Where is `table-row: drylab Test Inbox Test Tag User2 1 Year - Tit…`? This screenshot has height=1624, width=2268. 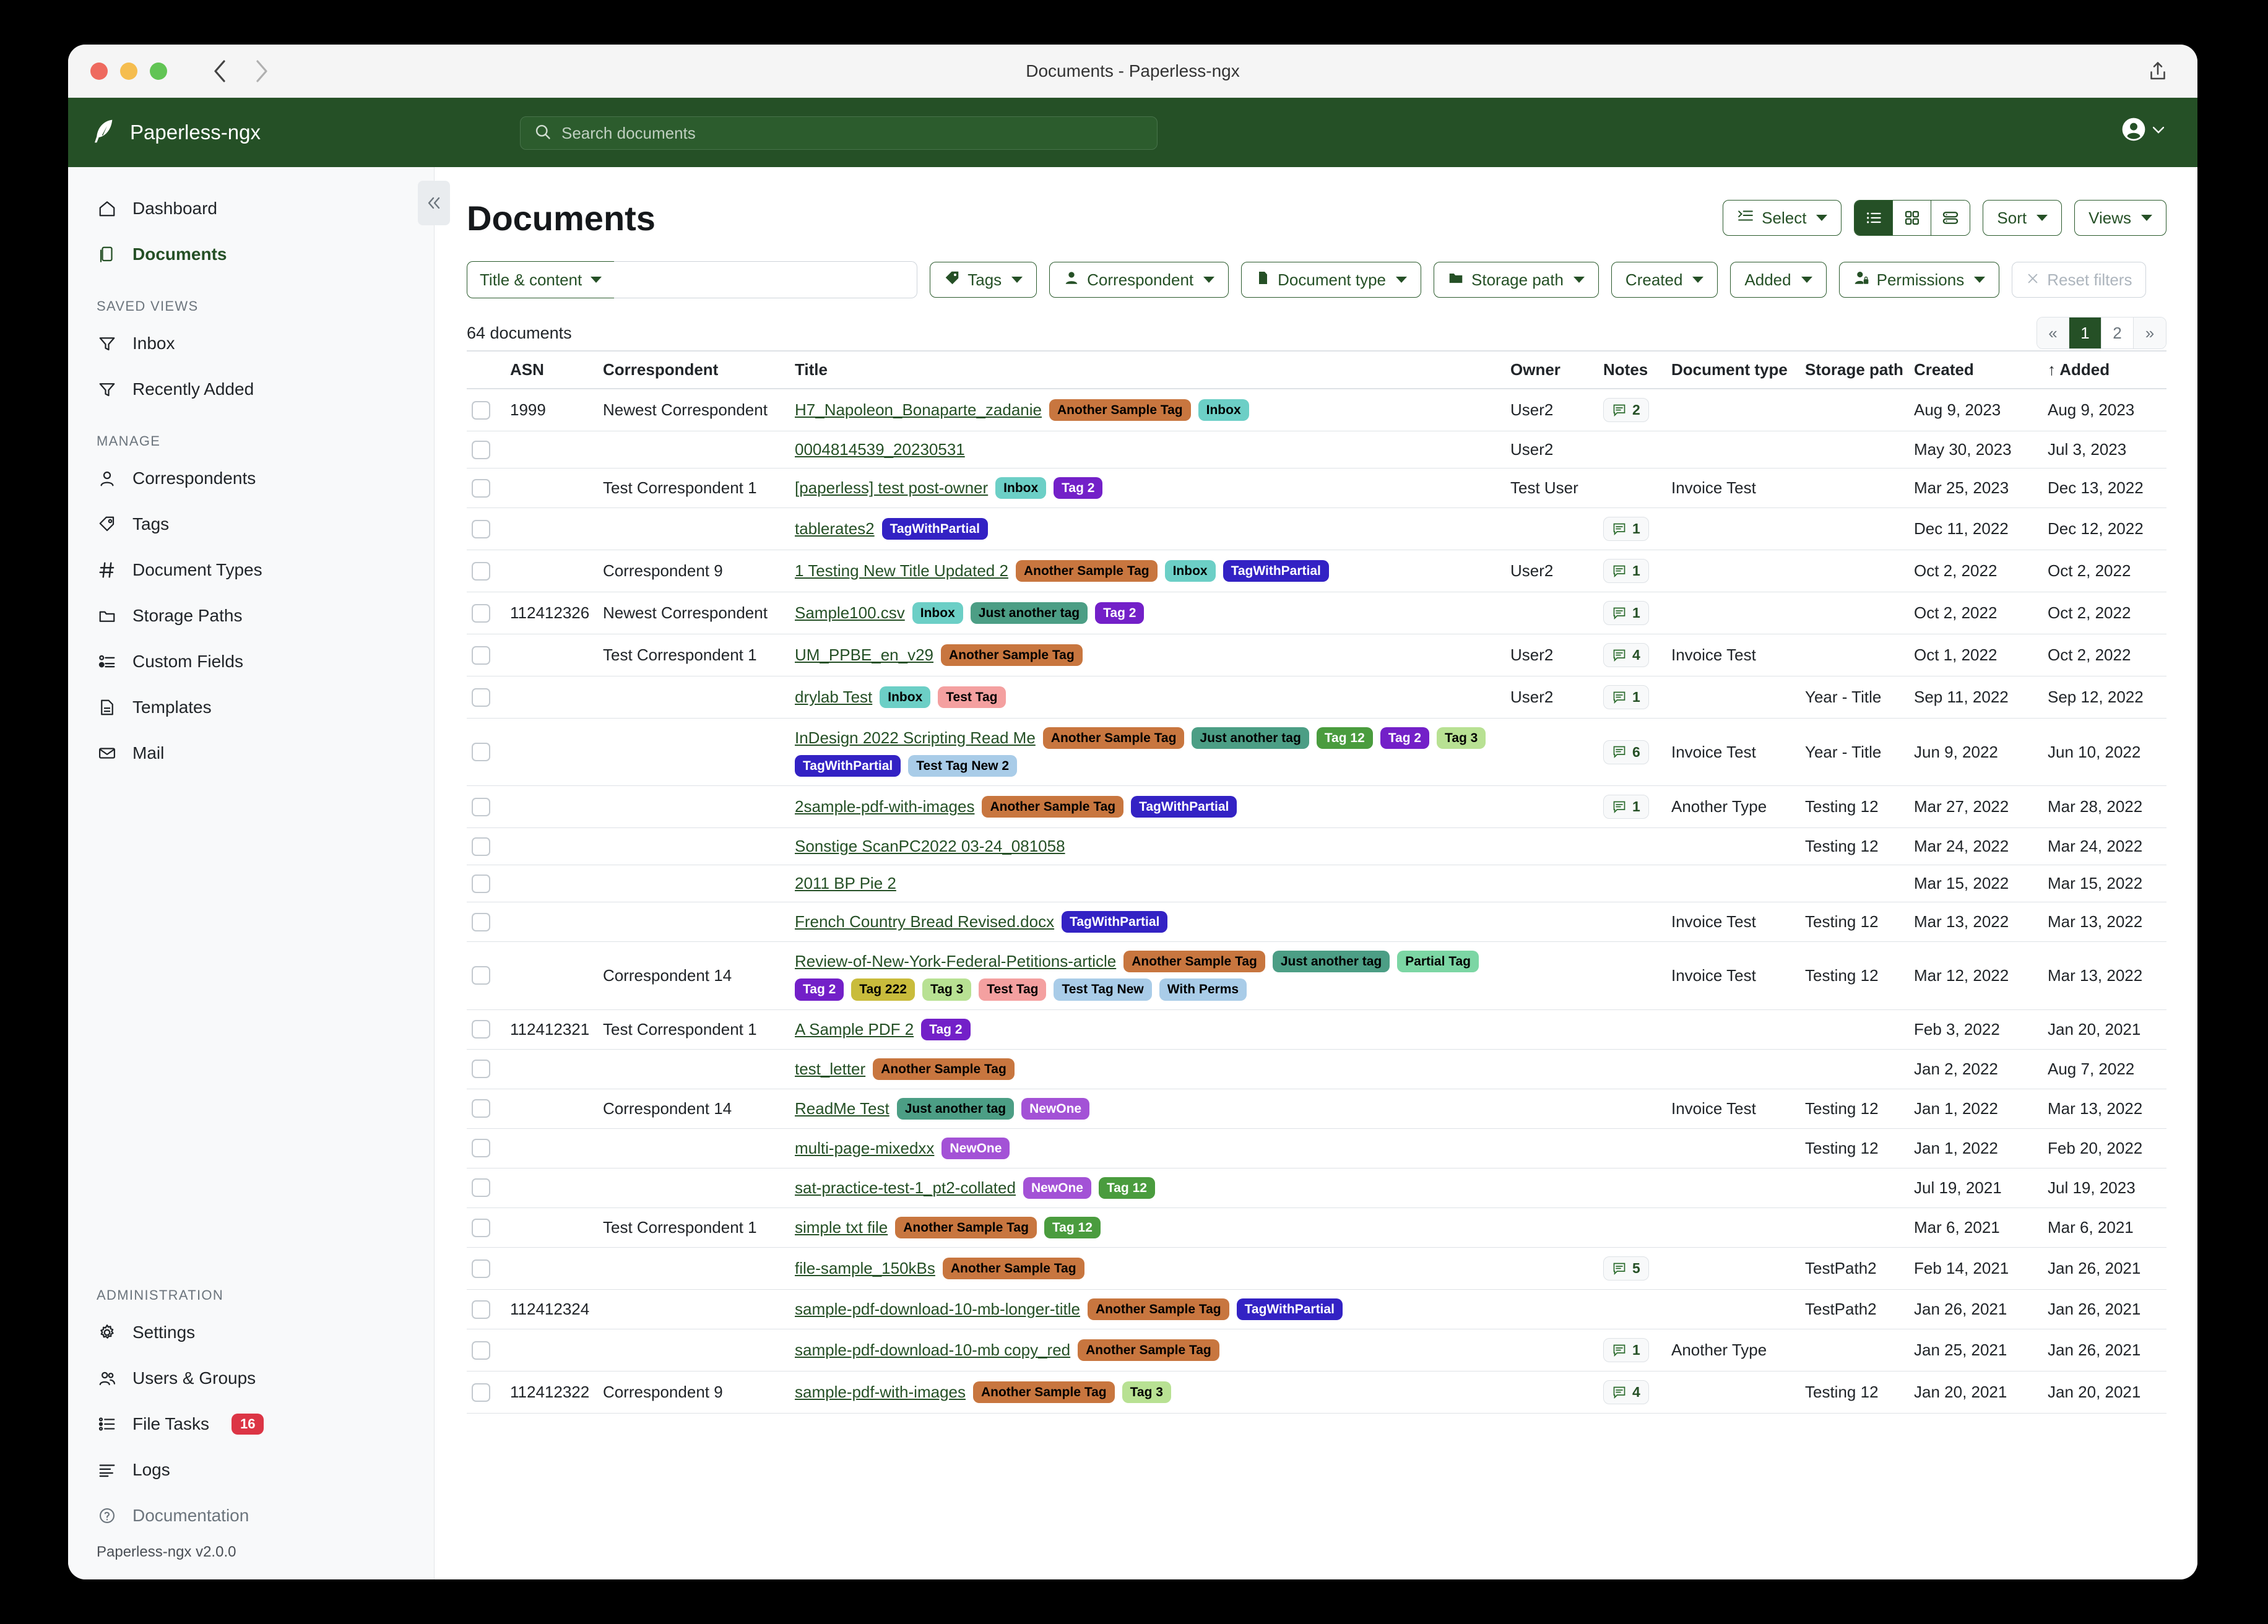 table-row: drylab Test Inbox Test Tag User2 1 Year - Tit… is located at coordinates (1316, 697).